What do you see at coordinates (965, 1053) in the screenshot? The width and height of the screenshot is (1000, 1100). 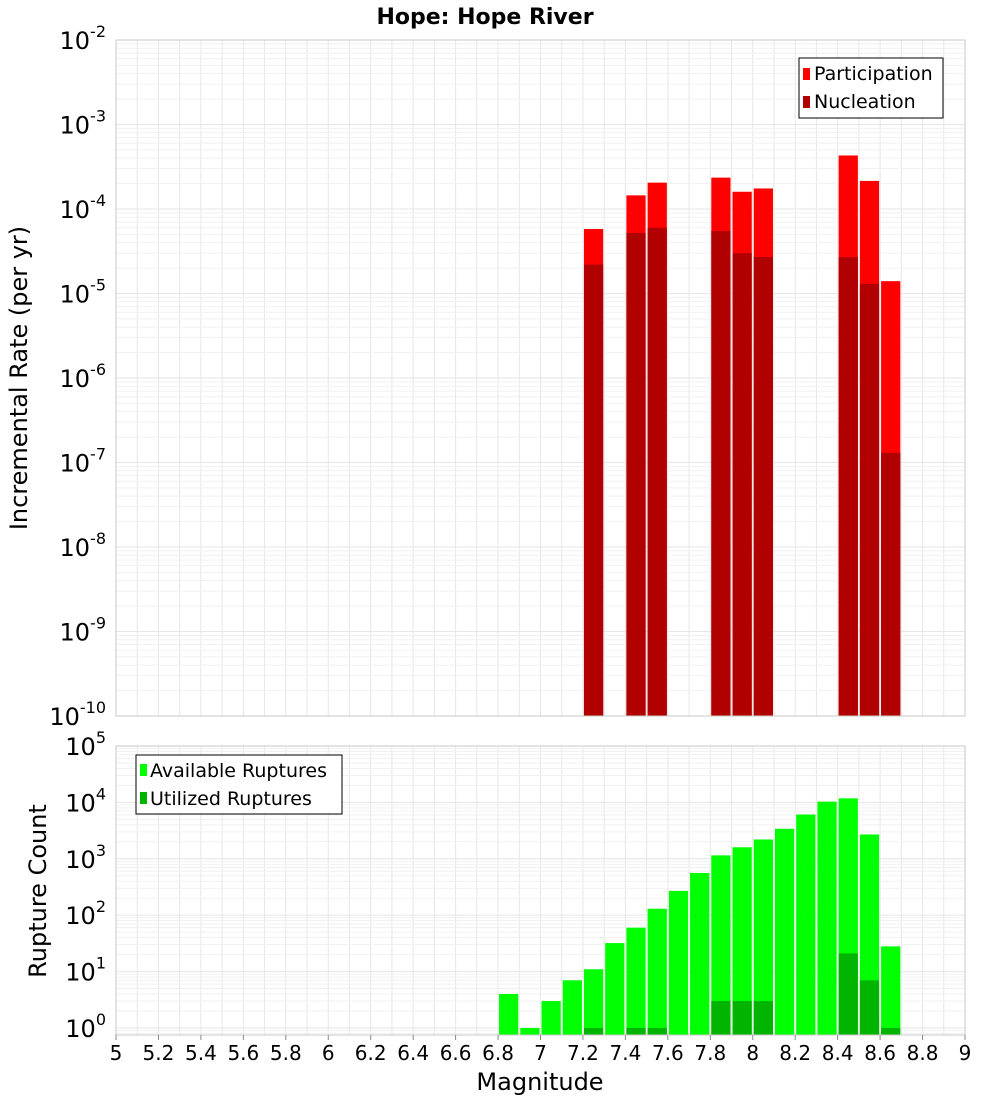 I see `x-tick-label: 9` at bounding box center [965, 1053].